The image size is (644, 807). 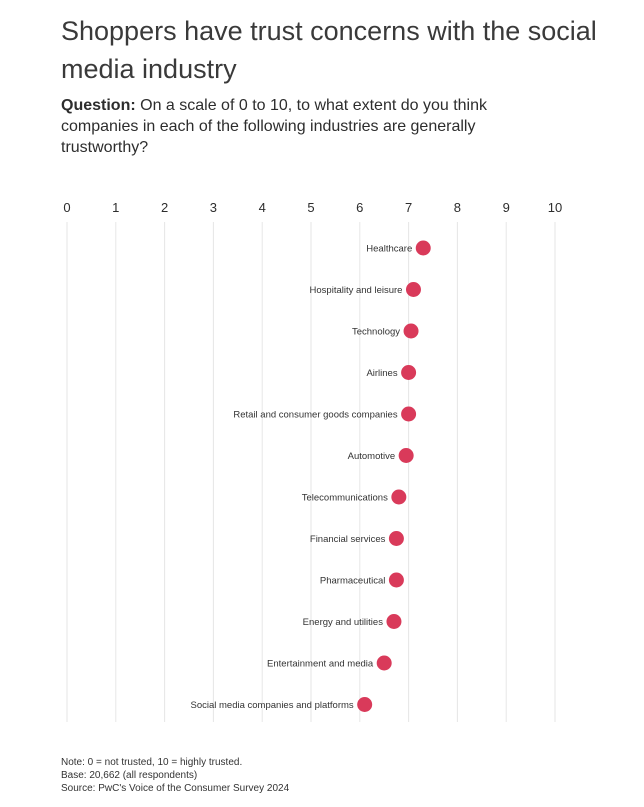 I want to click on x-tick-label-10: 10, so click(x=555, y=207).